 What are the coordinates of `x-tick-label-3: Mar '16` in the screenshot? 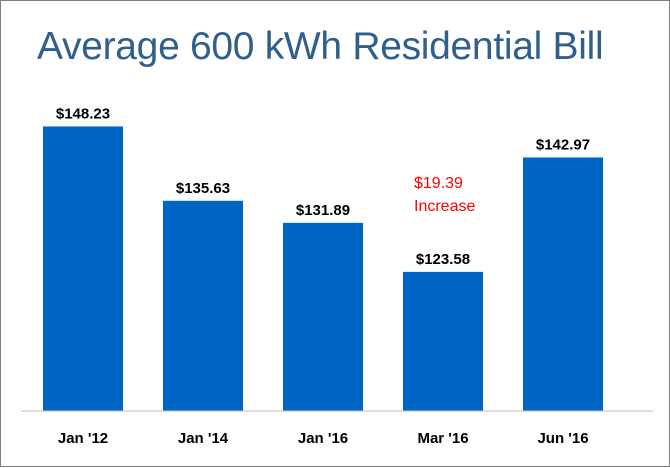 It's located at (442, 438).